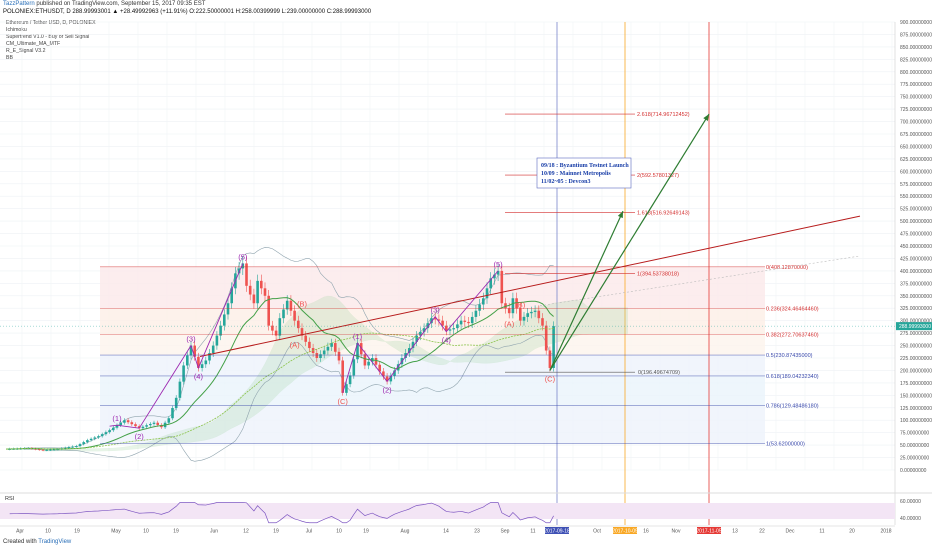 Image resolution: width=932 pixels, height=550 pixels. Describe the element at coordinates (557, 530) in the screenshot. I see `time-tag-bg` at that location.